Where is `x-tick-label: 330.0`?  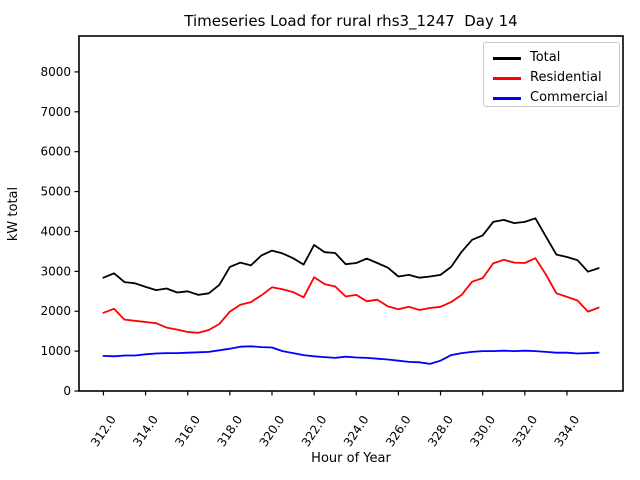 x-tick-label: 330.0 is located at coordinates (482, 431).